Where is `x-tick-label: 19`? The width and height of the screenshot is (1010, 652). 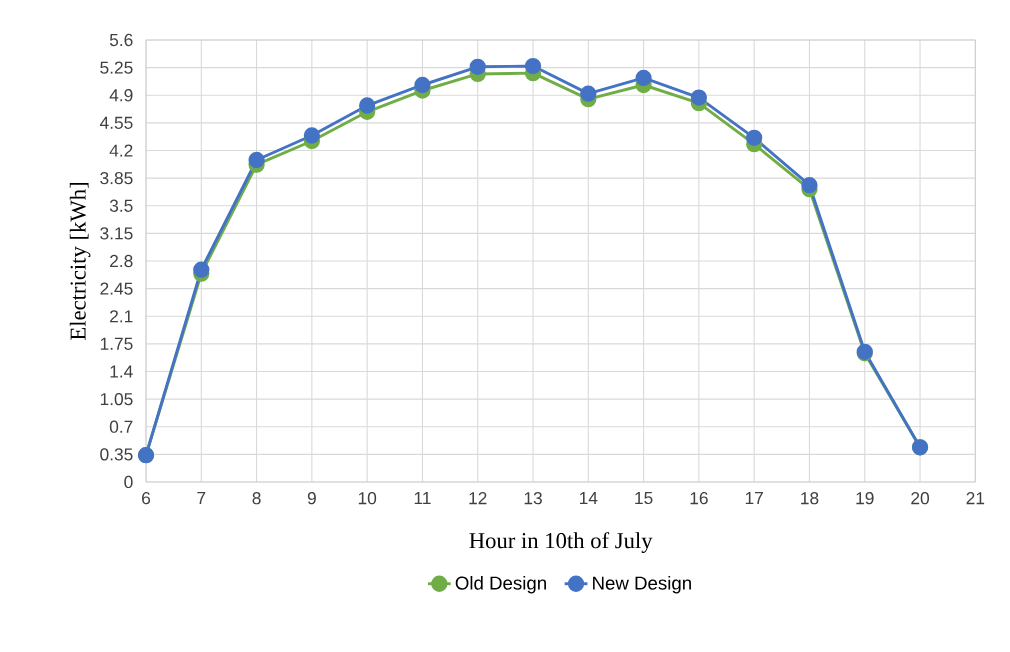 x-tick-label: 19 is located at coordinates (865, 498).